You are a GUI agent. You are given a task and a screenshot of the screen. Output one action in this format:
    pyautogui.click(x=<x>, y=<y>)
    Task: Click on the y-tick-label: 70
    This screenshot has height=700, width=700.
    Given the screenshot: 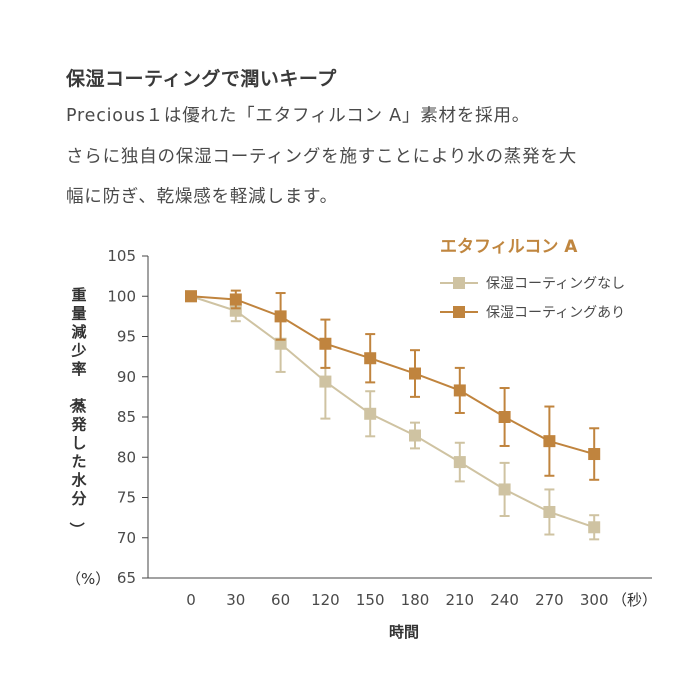 What is the action you would take?
    pyautogui.click(x=126, y=538)
    